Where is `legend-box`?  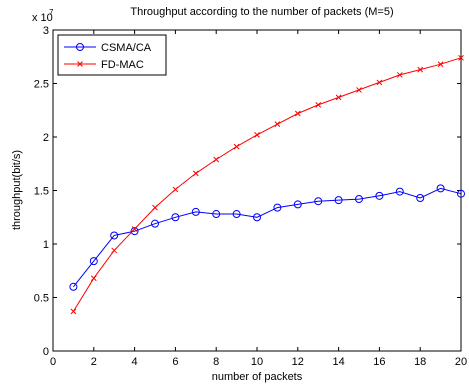 legend-box is located at coordinates (112, 55).